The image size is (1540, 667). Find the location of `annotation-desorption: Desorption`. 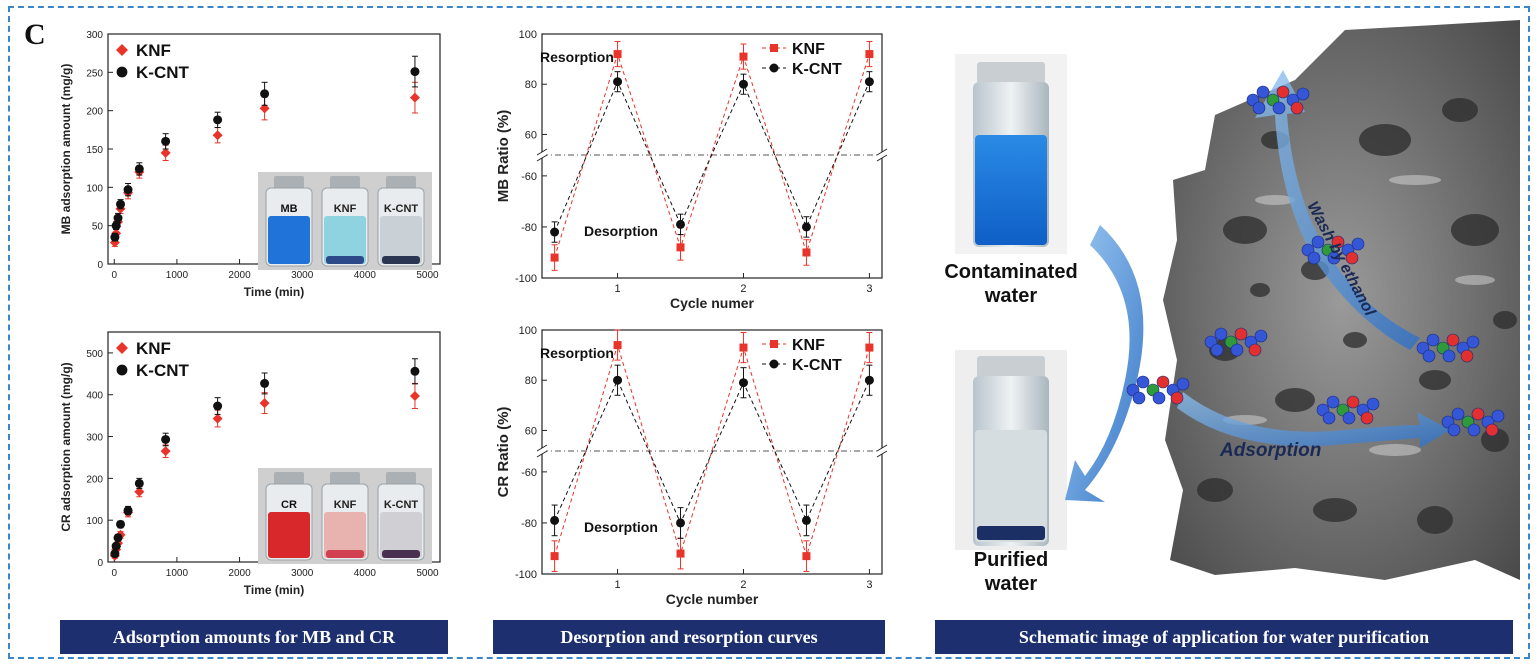

annotation-desorption: Desorption is located at coordinates (621, 527).